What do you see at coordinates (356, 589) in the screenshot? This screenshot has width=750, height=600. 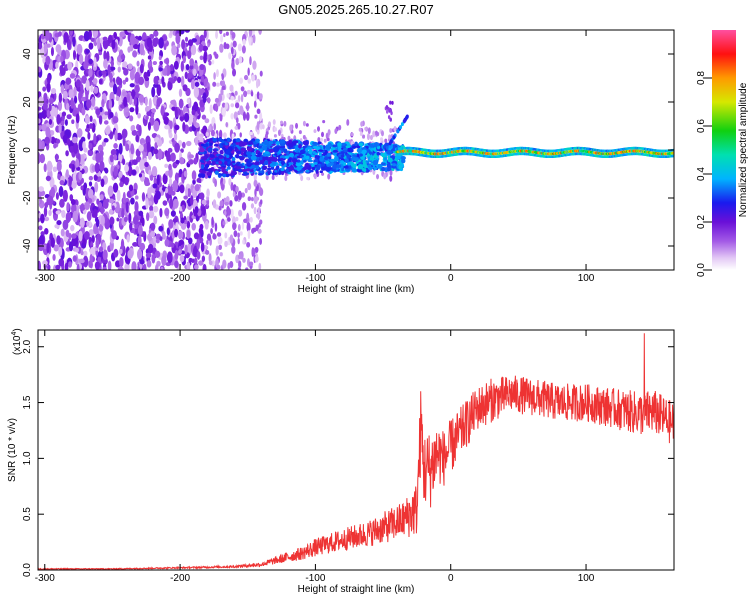 I see `snr-x-label: Height of straight line (km)` at bounding box center [356, 589].